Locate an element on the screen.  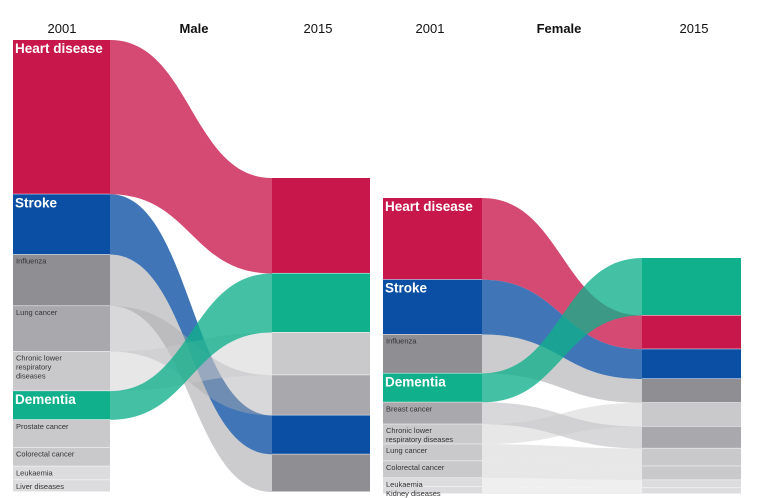
right-bars-male is located at coordinates (321, 335).